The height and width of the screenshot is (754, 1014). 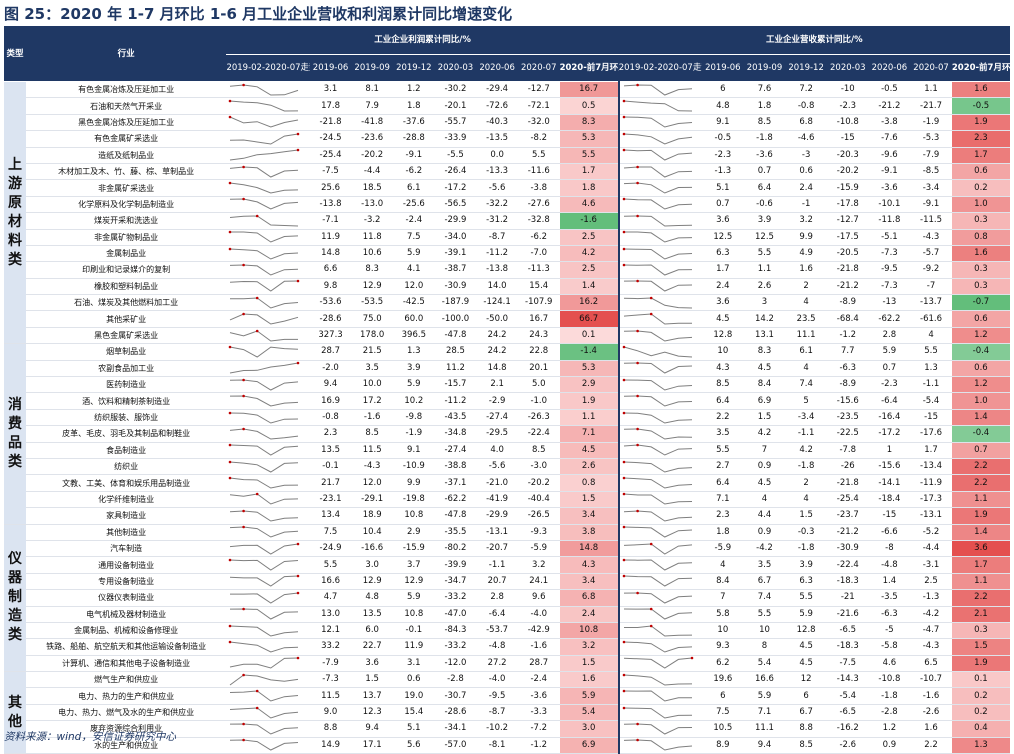 What do you see at coordinates (90, 737) in the screenshot?
I see `source-note: 资料来源：wind，安信证券研究中心` at bounding box center [90, 737].